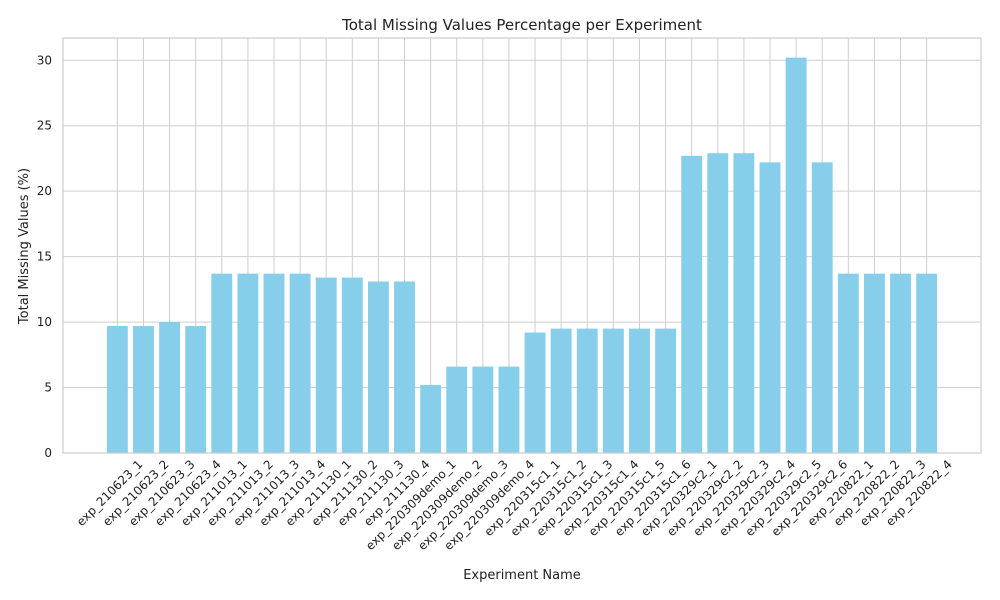  What do you see at coordinates (24, 246) in the screenshot?
I see `y-axis-label: Total Missing Values (%)` at bounding box center [24, 246].